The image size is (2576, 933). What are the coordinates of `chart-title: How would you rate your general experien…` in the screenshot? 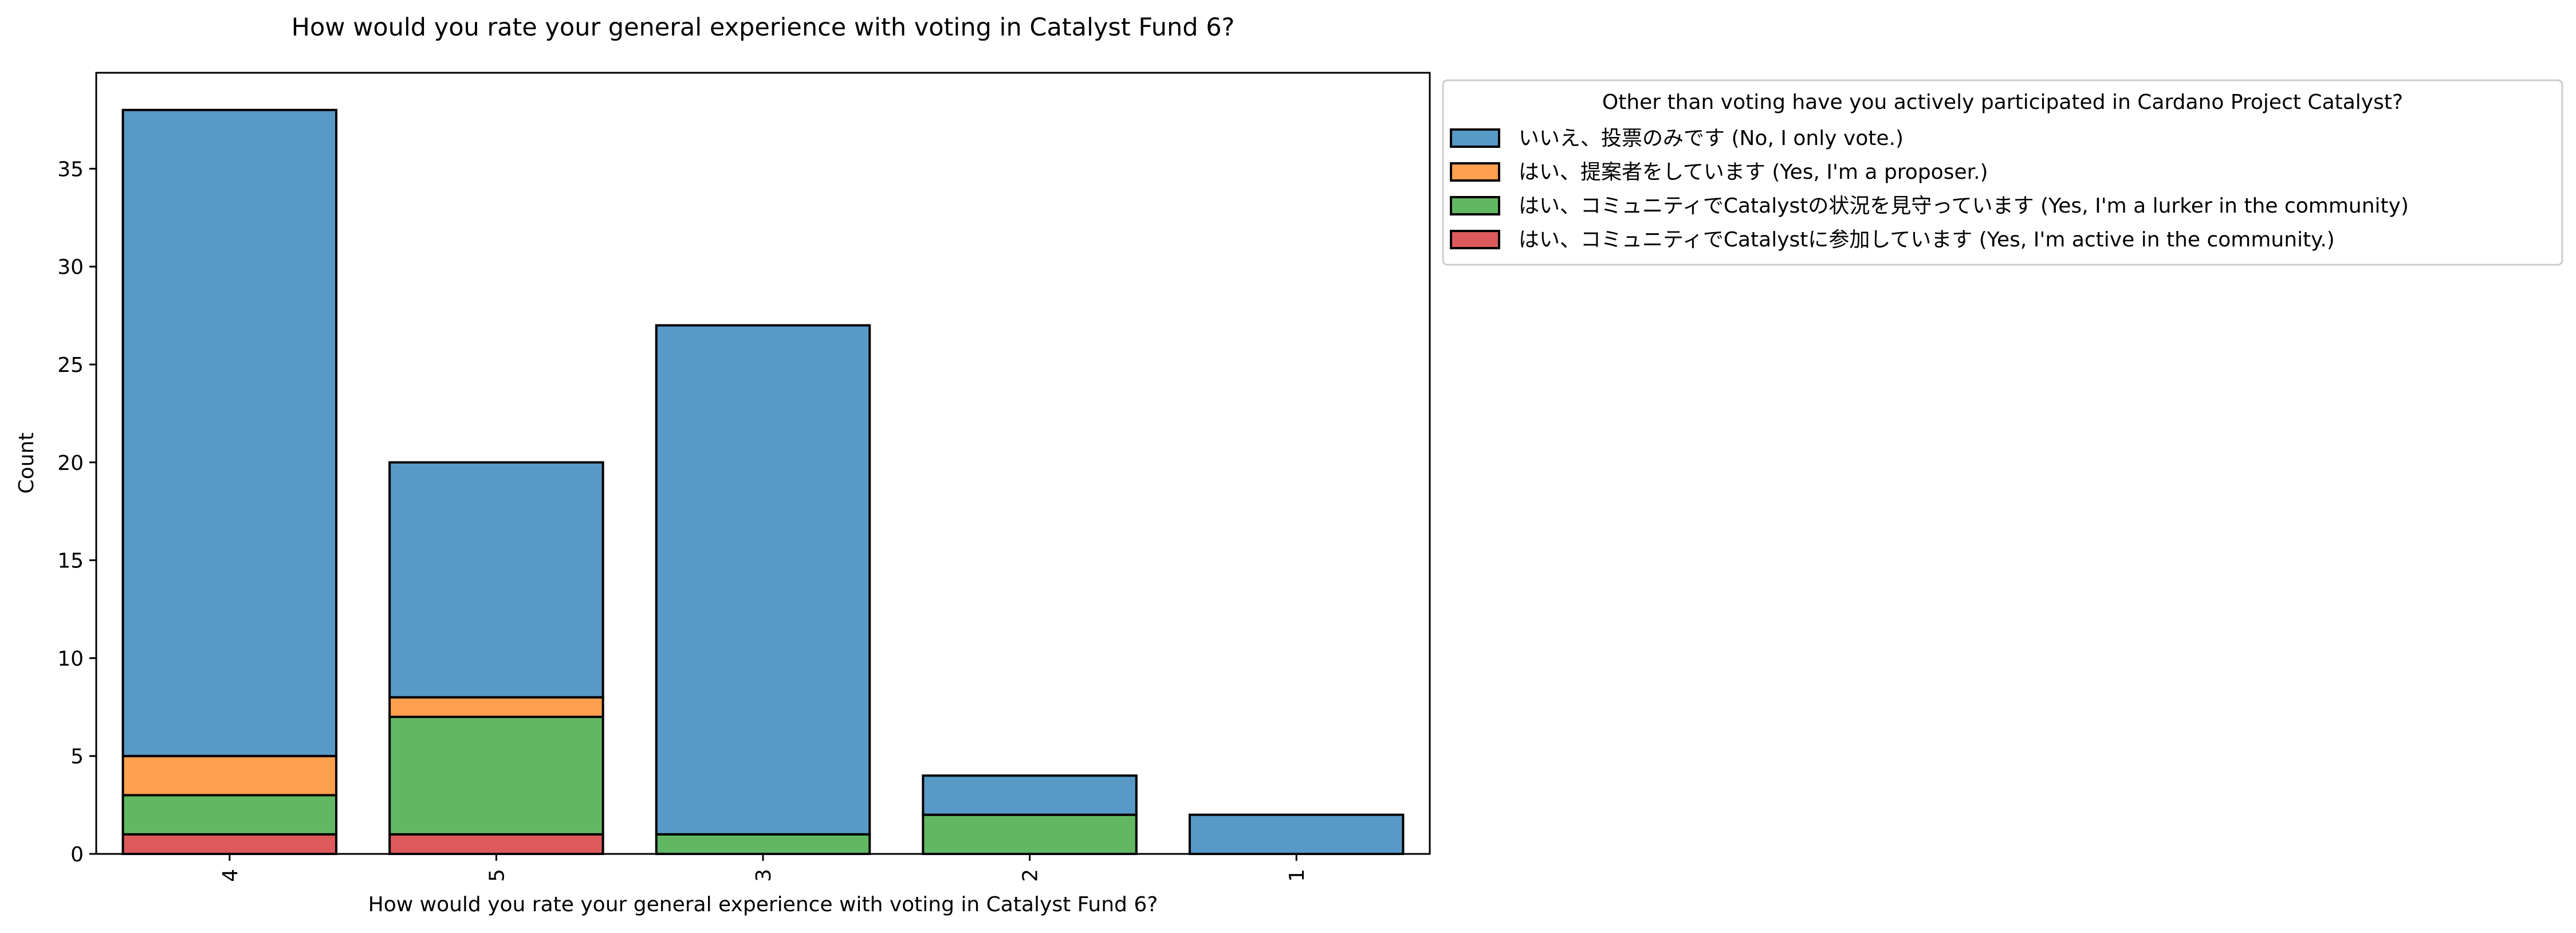 It's located at (763, 27).